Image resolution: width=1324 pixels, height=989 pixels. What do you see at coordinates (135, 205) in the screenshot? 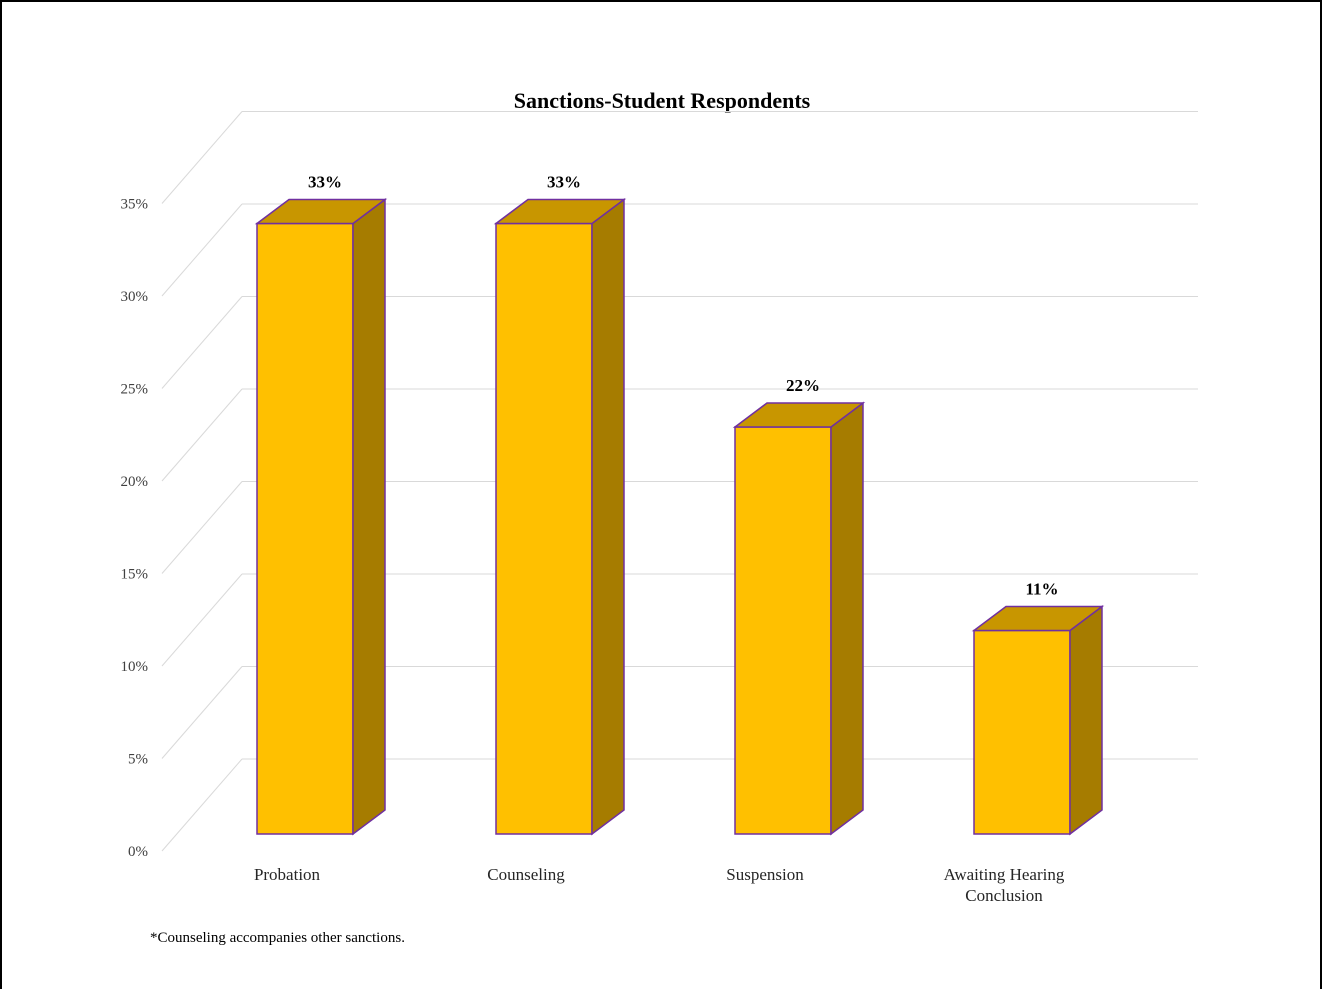
I see `y-tick-label: 35%` at bounding box center [135, 205].